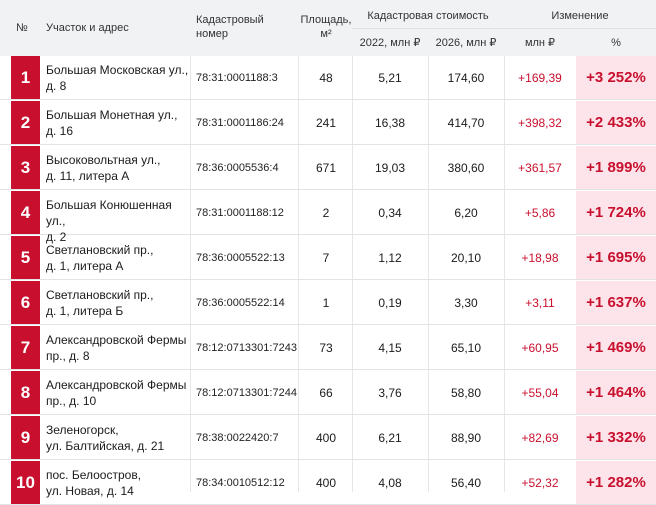 The image size is (656, 505). What do you see at coordinates (540, 392) in the screenshot?
I see `change-rub: +55,04` at bounding box center [540, 392].